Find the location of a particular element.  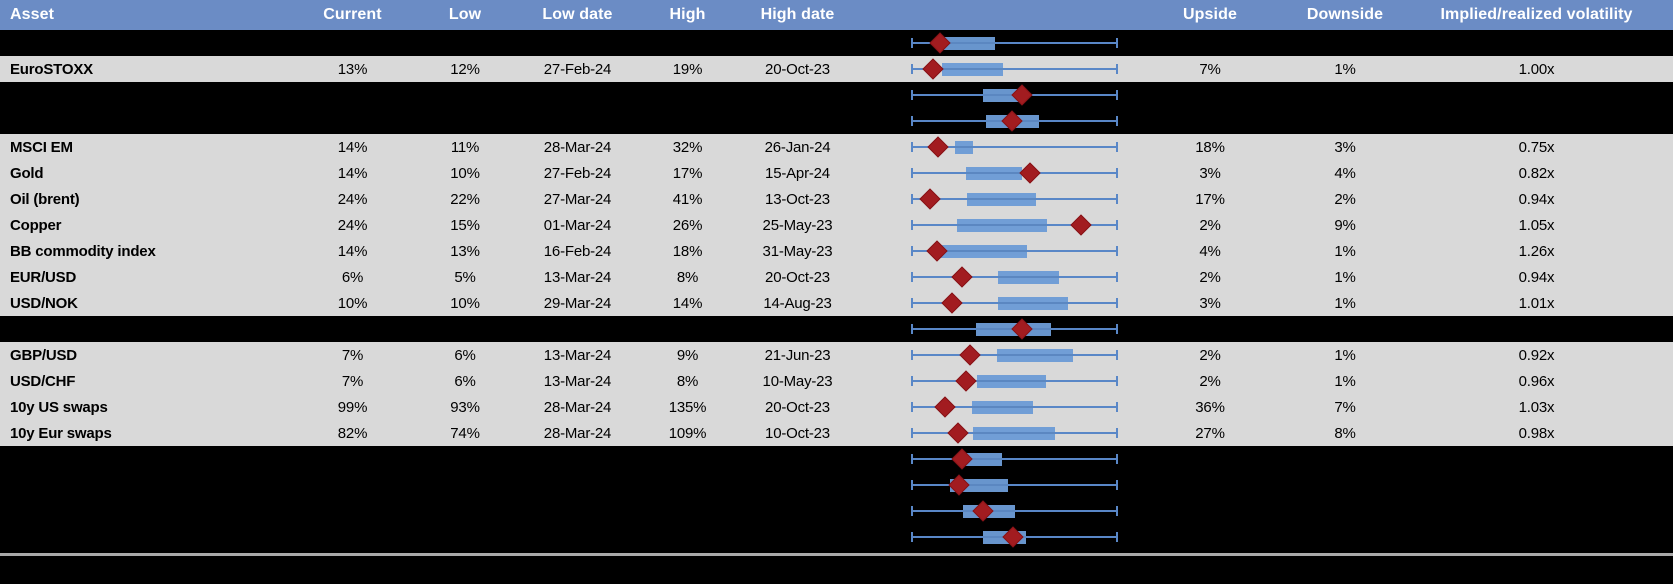

cell-high: 26% is located at coordinates (687, 225).